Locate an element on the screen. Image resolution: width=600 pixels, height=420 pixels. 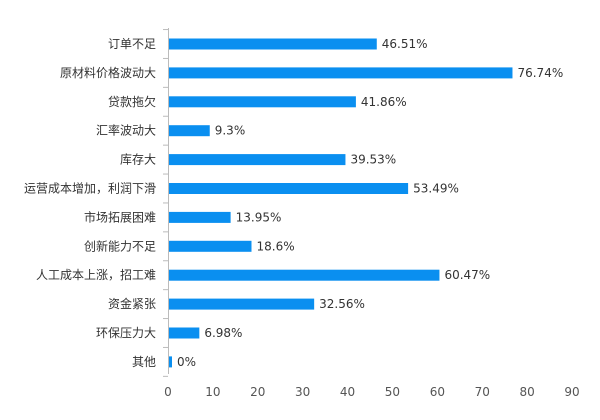
data-label: 13.95% is located at coordinates (259, 217).